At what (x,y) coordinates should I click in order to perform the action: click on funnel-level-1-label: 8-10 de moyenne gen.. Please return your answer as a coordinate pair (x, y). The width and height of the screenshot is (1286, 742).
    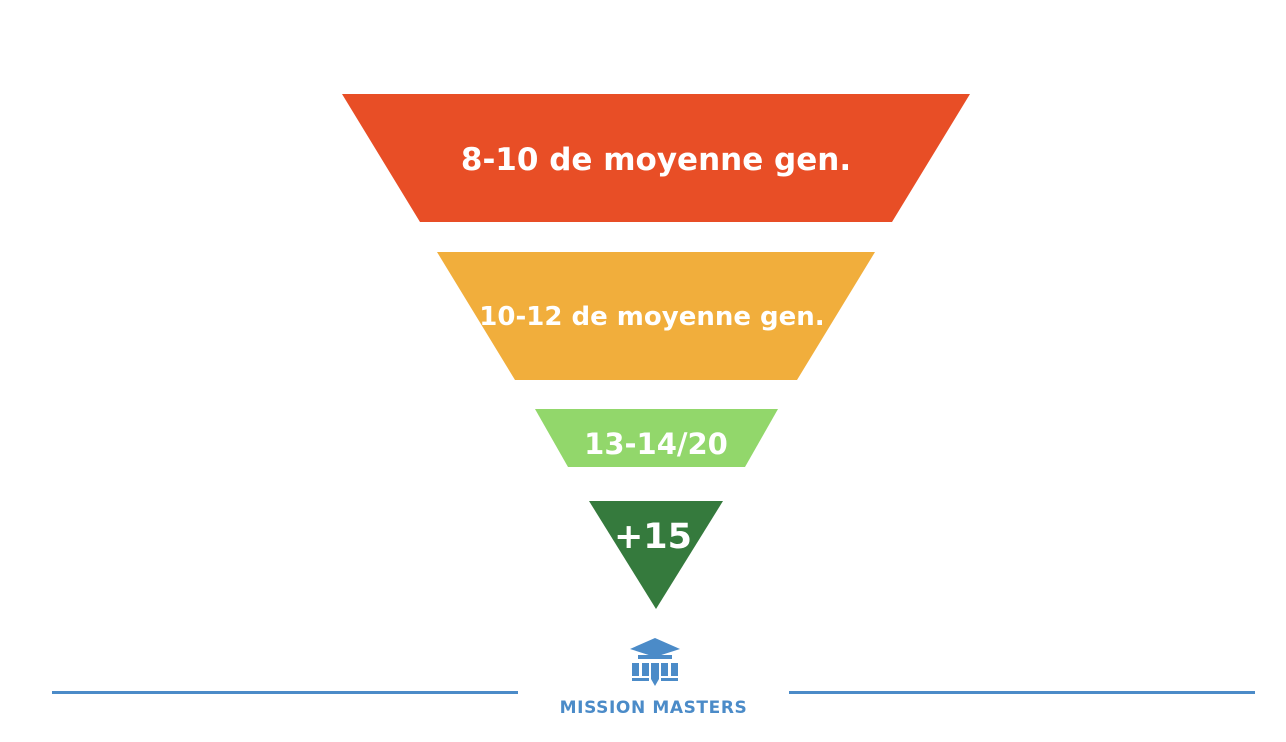
    Looking at the image, I should click on (656, 160).